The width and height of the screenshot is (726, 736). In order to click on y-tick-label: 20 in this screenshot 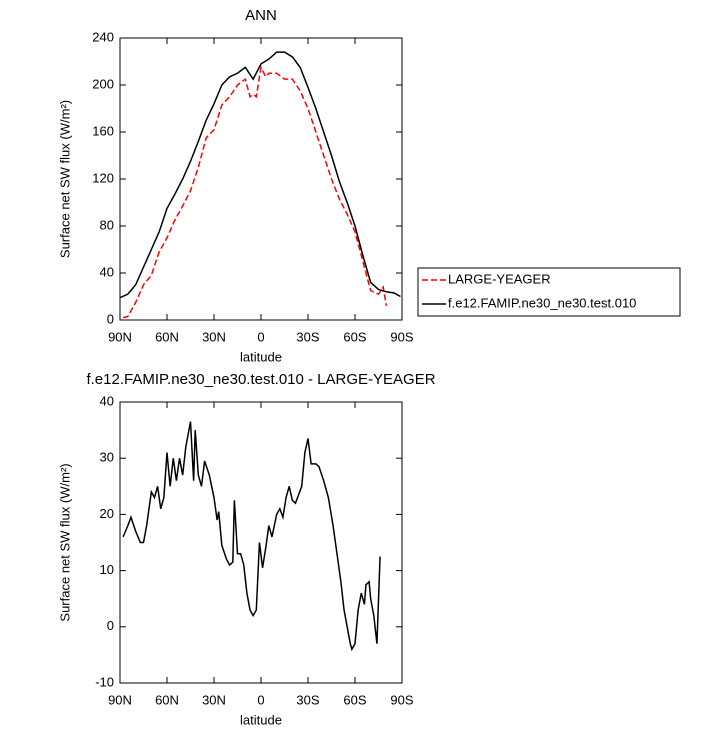, I will do `click(107, 513)`.